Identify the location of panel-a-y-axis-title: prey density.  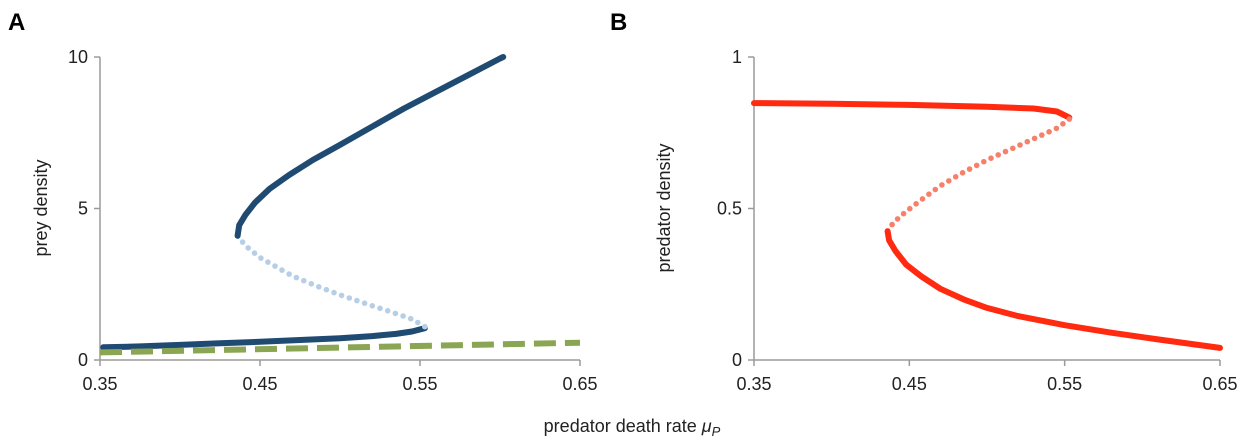
(41, 207).